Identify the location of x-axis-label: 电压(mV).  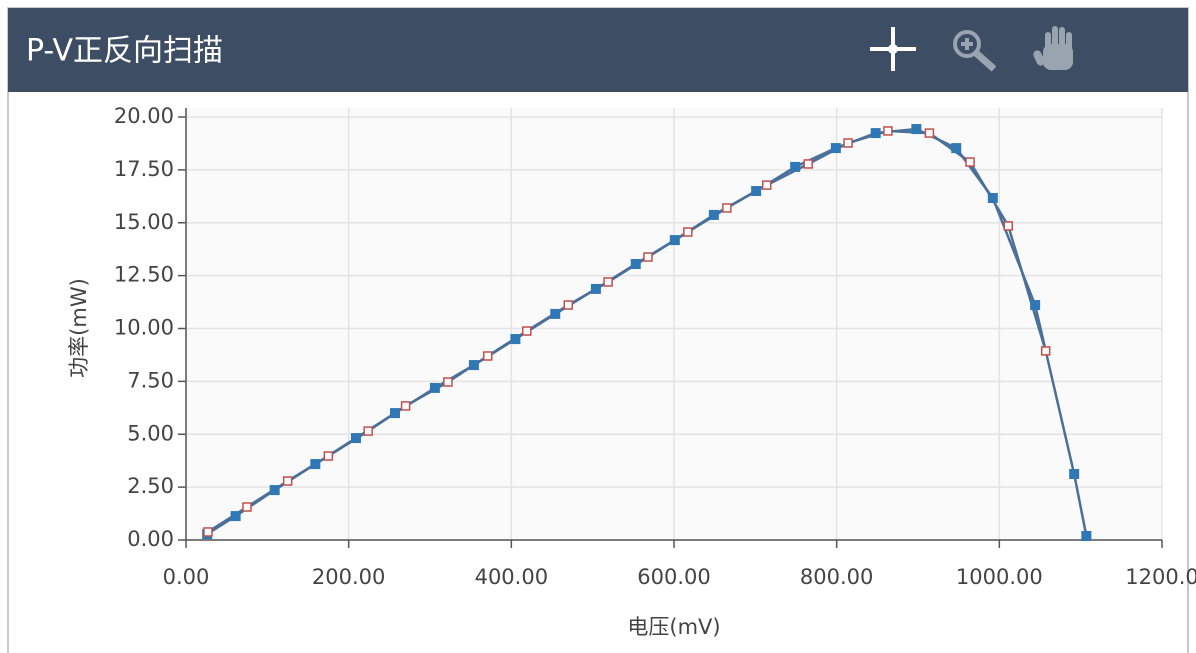
(673, 627).